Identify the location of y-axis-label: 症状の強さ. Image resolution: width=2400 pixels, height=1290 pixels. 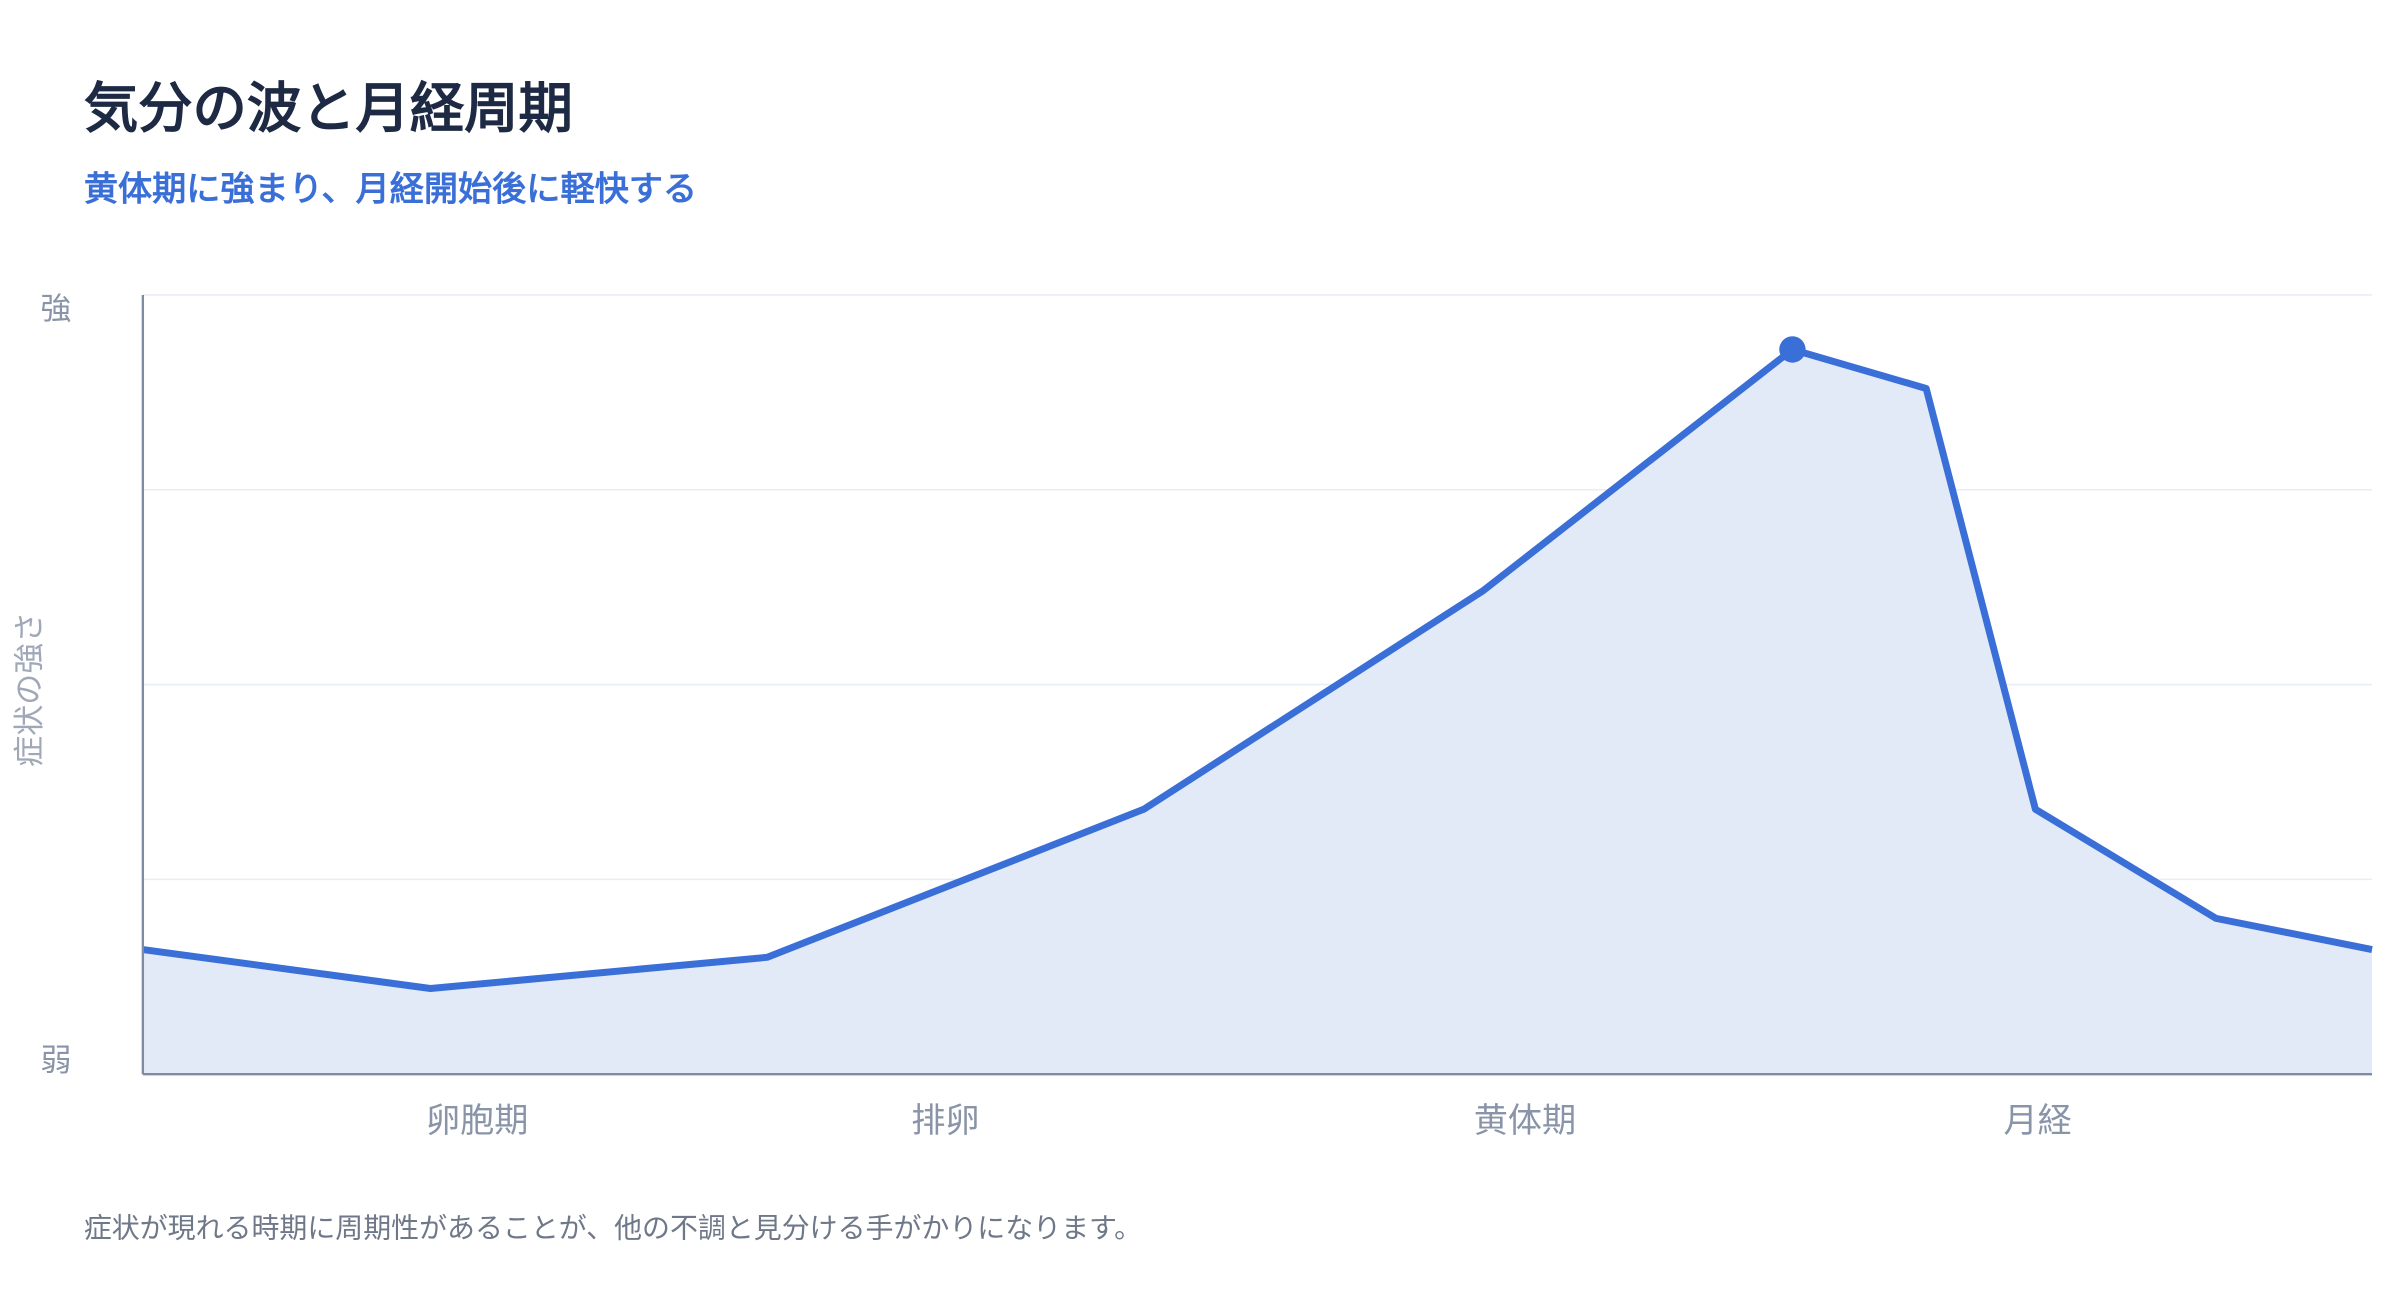
(30, 689).